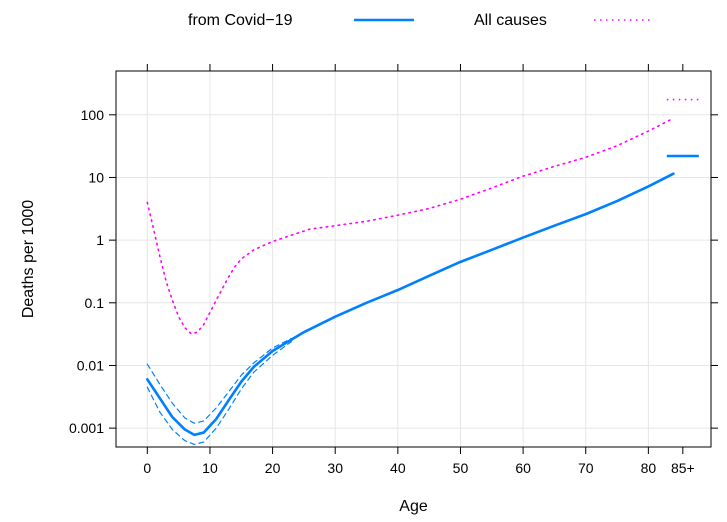 The height and width of the screenshot is (522, 727). I want to click on y-tick-label-5: 100, so click(93, 115).